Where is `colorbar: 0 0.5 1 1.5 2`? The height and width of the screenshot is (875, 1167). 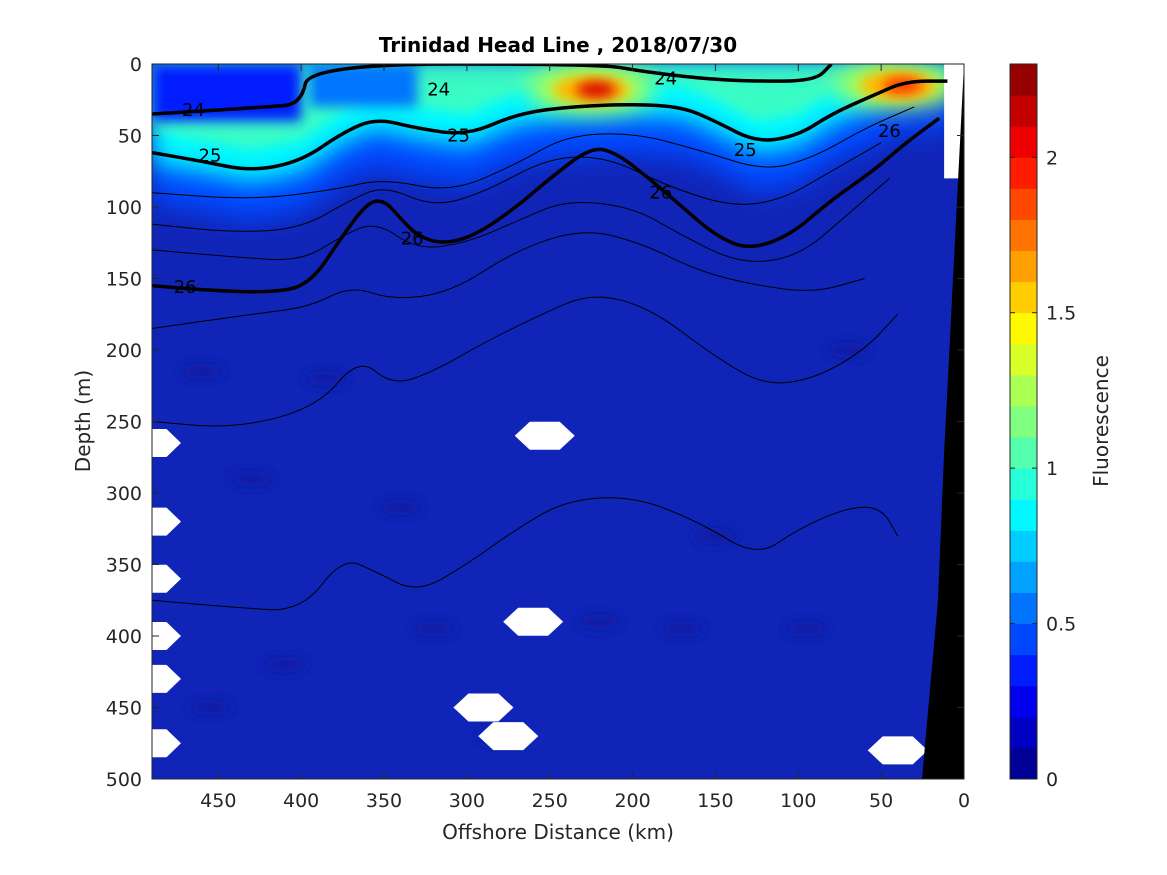 colorbar: 0 0.5 1 1.5 2 is located at coordinates (1042, 427).